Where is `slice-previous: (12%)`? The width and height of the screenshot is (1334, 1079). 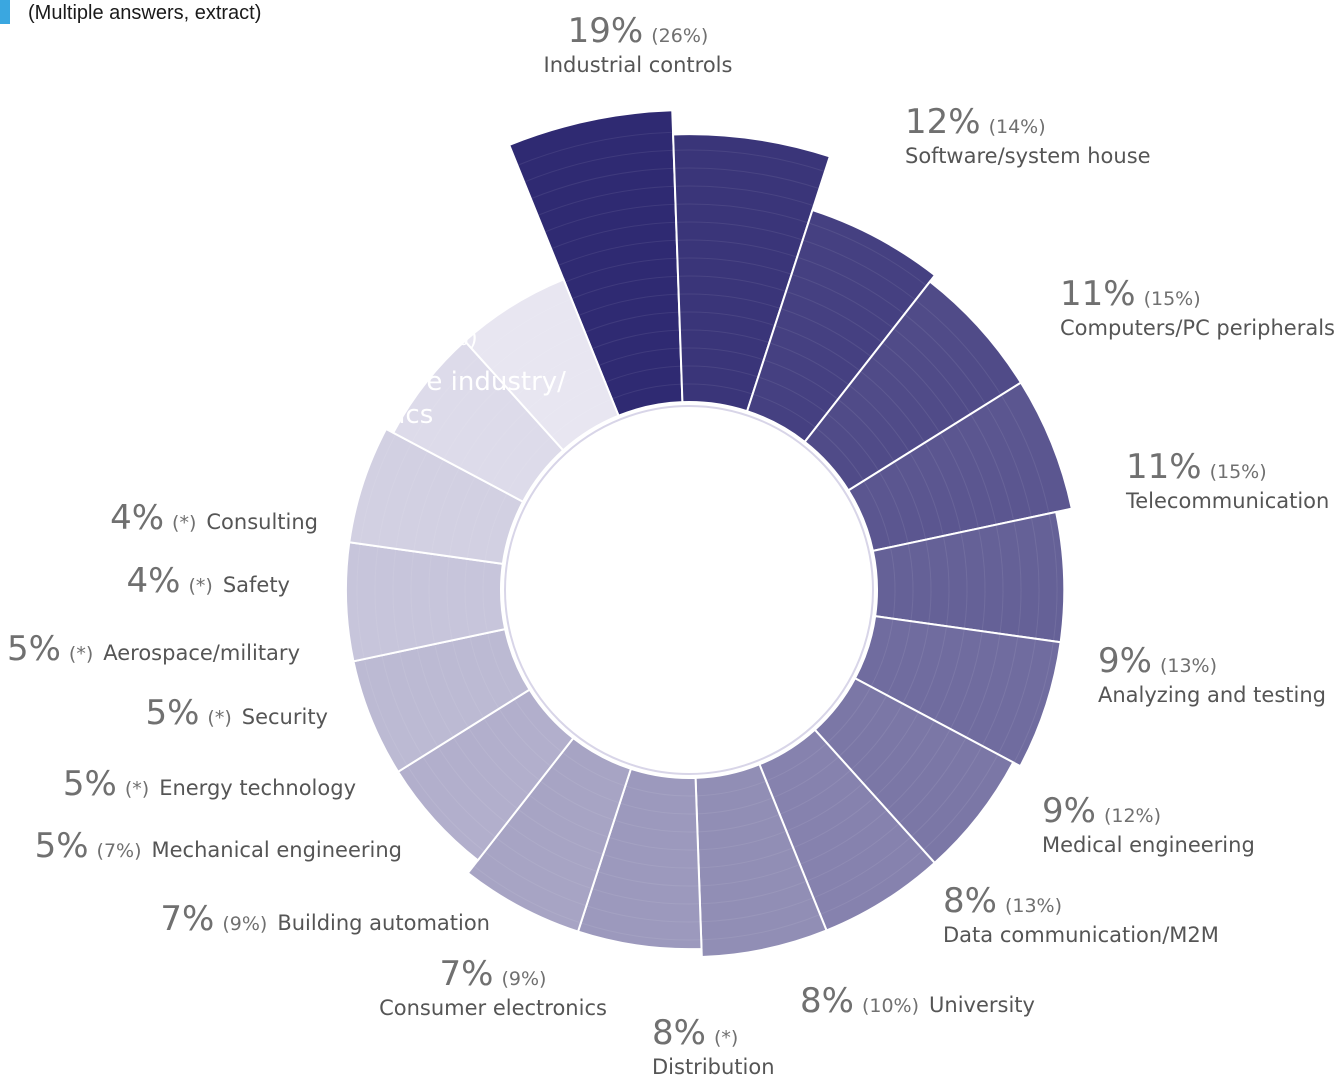 slice-previous: (12%) is located at coordinates (1132, 816).